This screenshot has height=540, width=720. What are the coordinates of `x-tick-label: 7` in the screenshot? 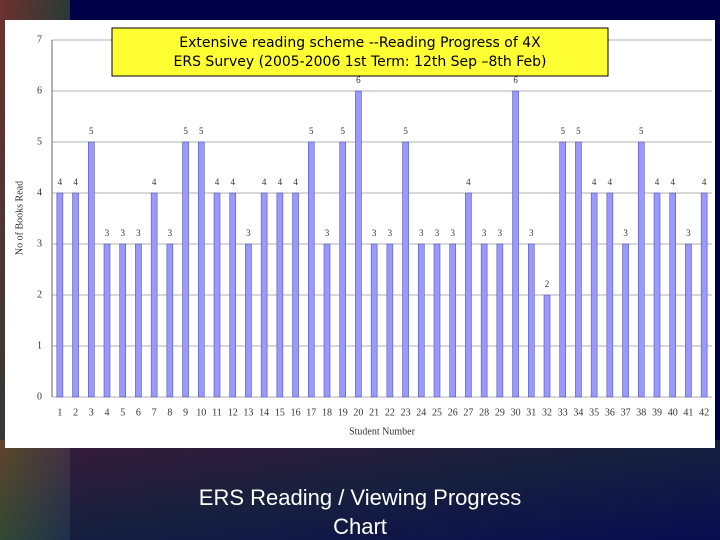 It's located at (154, 412).